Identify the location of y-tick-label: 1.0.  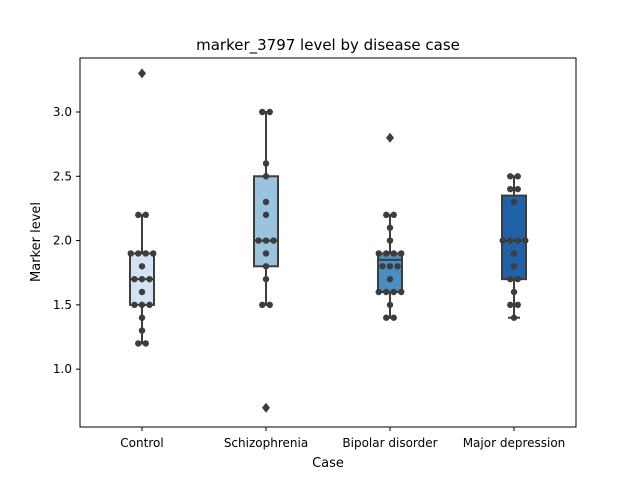
(62, 369).